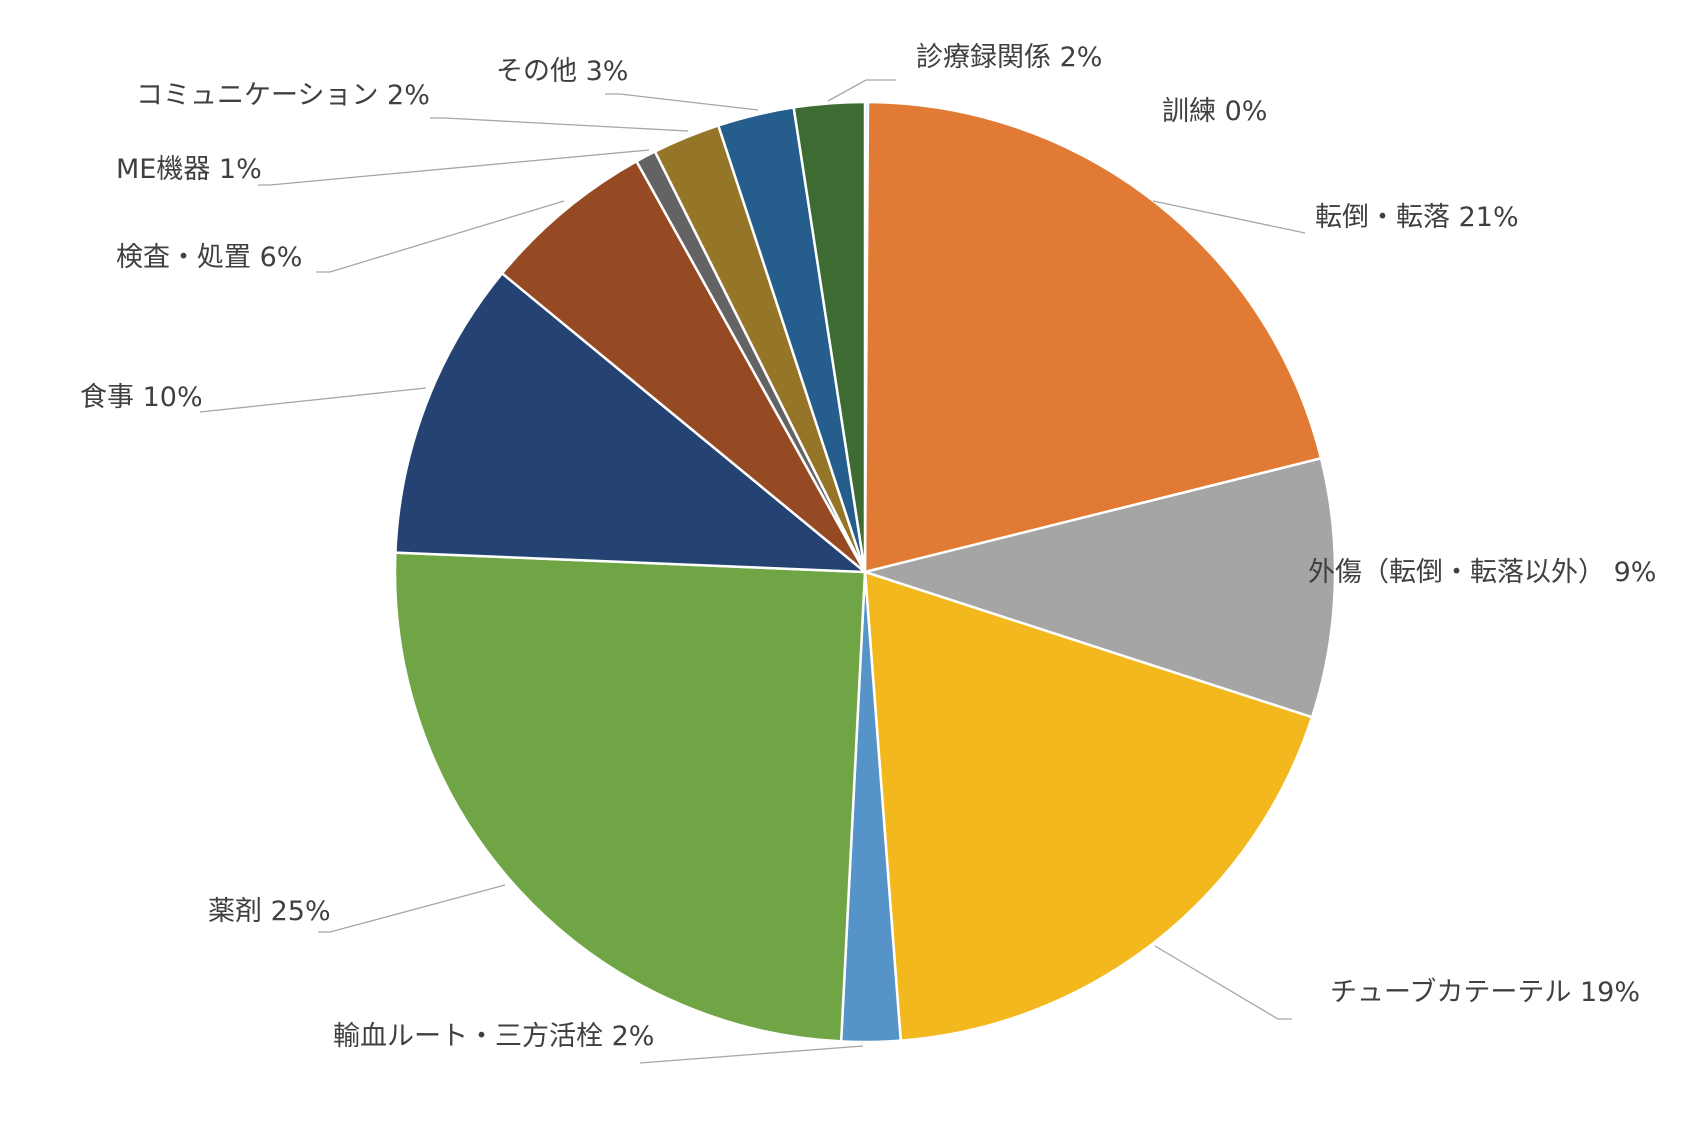  What do you see at coordinates (209, 257) in the screenshot?
I see `slice-data-label: 検査・処置 6%` at bounding box center [209, 257].